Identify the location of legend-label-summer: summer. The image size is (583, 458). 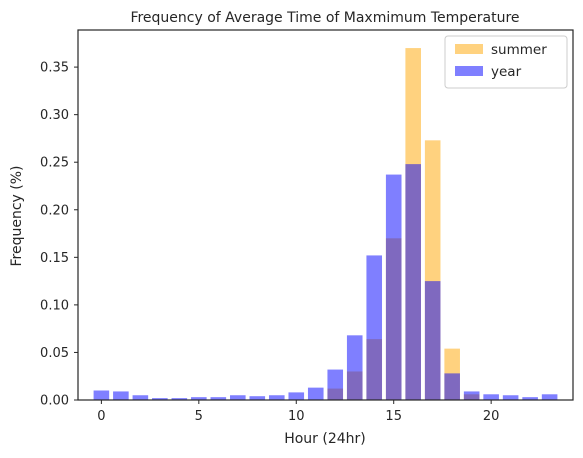
(519, 50).